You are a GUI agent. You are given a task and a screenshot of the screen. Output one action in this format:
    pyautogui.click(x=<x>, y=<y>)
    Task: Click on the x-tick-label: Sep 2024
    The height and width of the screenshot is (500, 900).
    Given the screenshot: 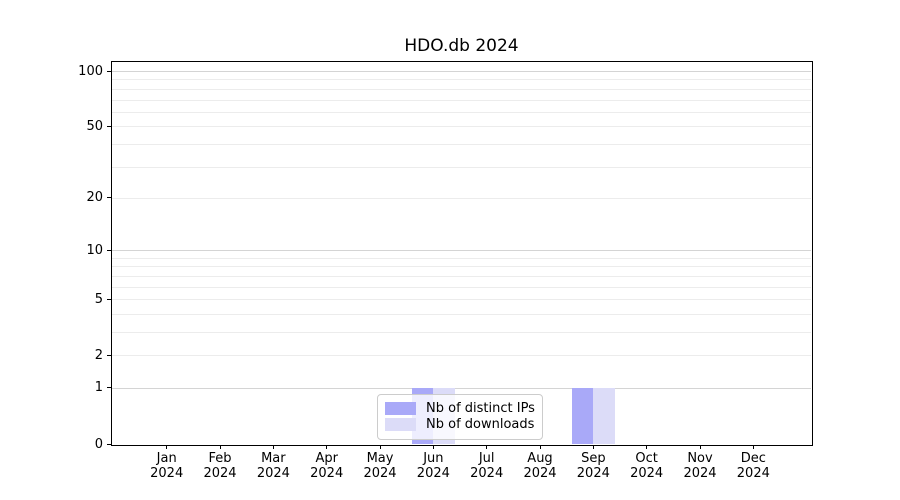 What is the action you would take?
    pyautogui.click(x=593, y=466)
    